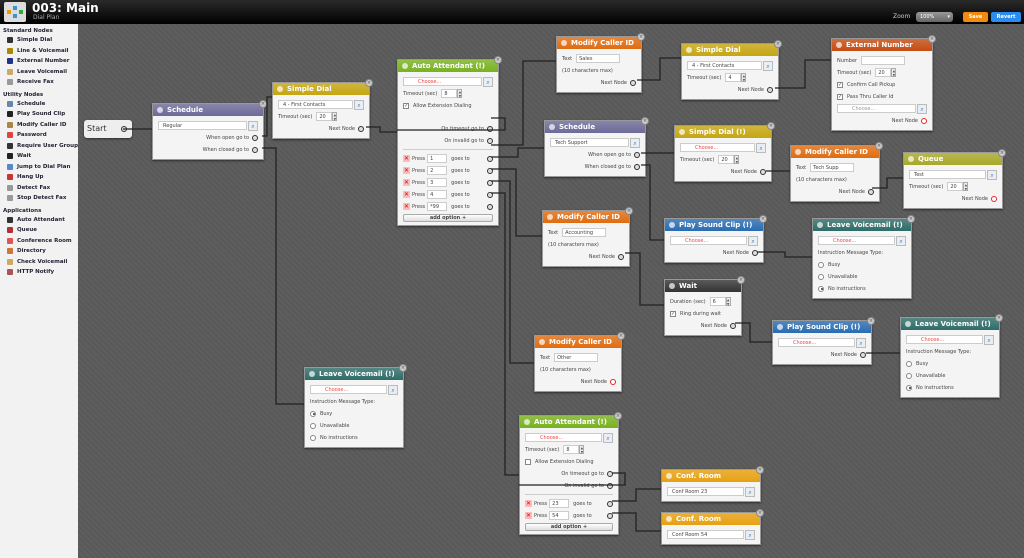 This screenshot has width=1024, height=558. Describe the element at coordinates (39, 72) in the screenshot. I see `sidebar-item-leave-voicemail: Leave Voicemail` at that location.